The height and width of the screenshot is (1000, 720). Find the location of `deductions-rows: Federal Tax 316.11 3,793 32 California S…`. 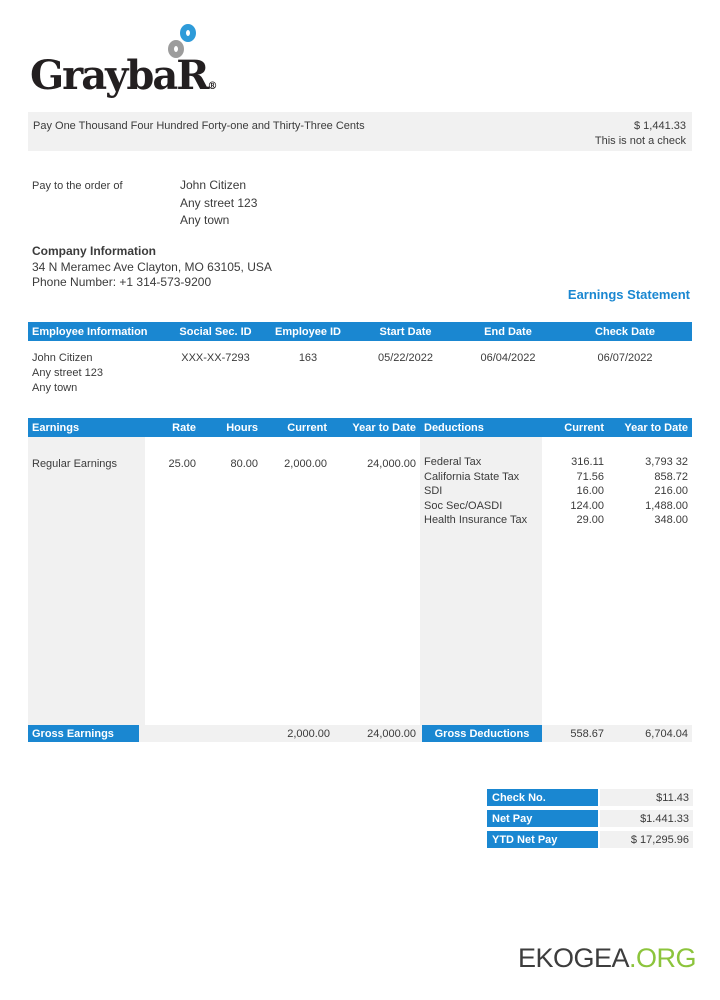

deductions-rows: Federal Tax 316.11 3,793 32 California S… is located at coordinates (556, 491).